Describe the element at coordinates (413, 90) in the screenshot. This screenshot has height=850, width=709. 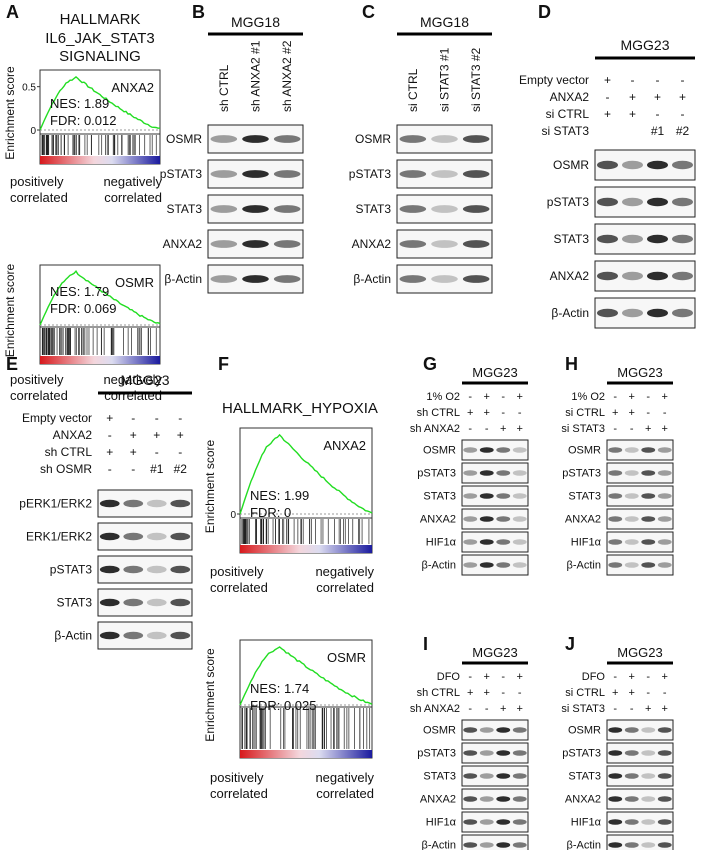
I see `lane-label: si CTRL` at that location.